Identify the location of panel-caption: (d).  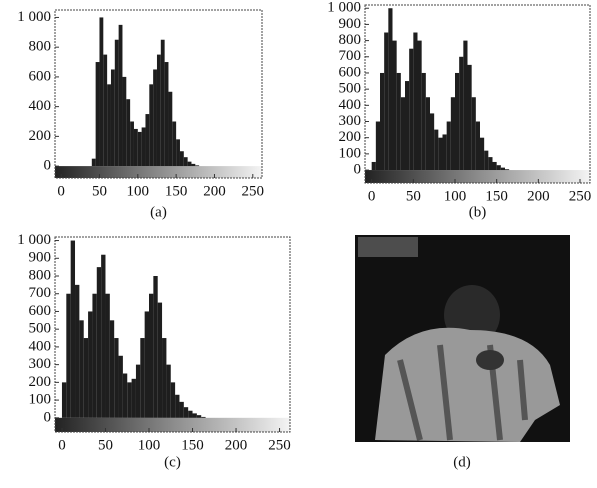
(462, 462).